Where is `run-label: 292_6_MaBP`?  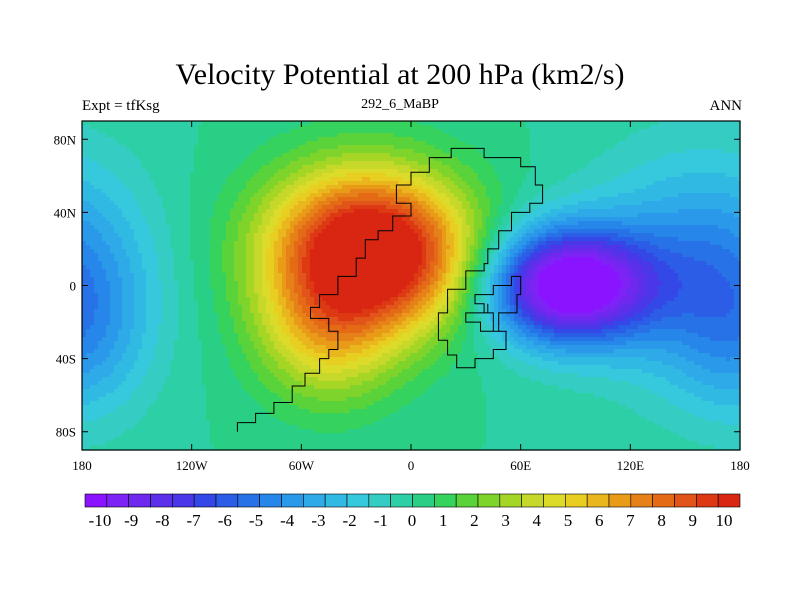 run-label: 292_6_MaBP is located at coordinates (400, 104).